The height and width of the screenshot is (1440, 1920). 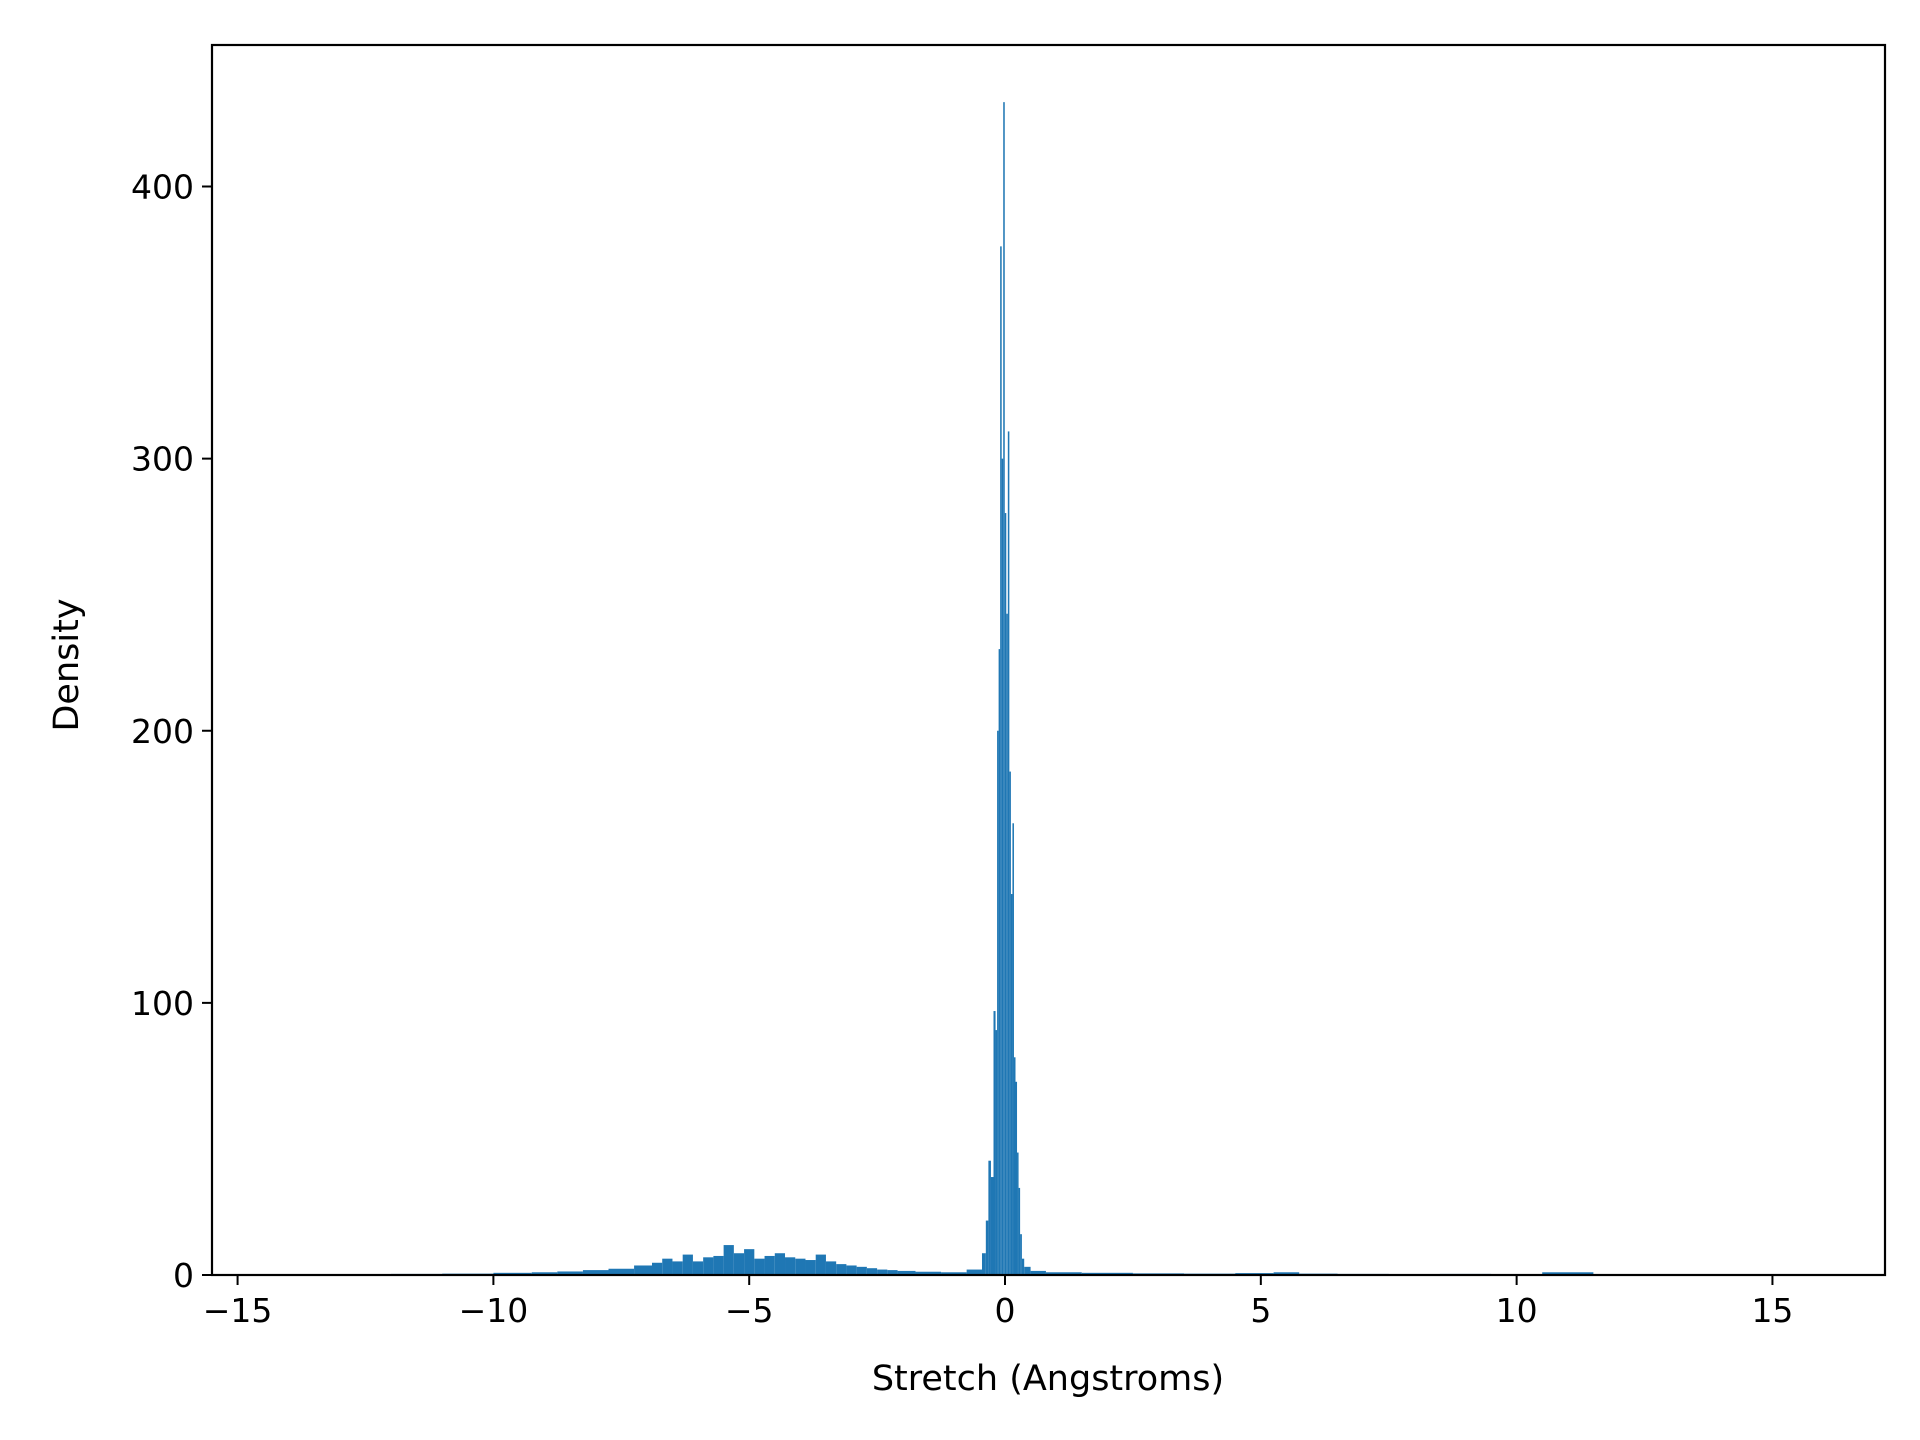 What do you see at coordinates (1048, 1379) in the screenshot?
I see `x-axis-title: Stretch (Angstroms)` at bounding box center [1048, 1379].